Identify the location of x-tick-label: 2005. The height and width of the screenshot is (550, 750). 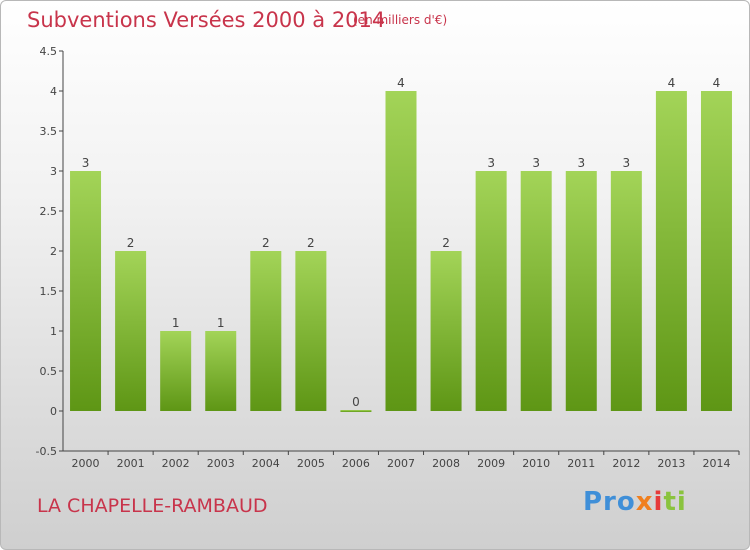
(311, 463).